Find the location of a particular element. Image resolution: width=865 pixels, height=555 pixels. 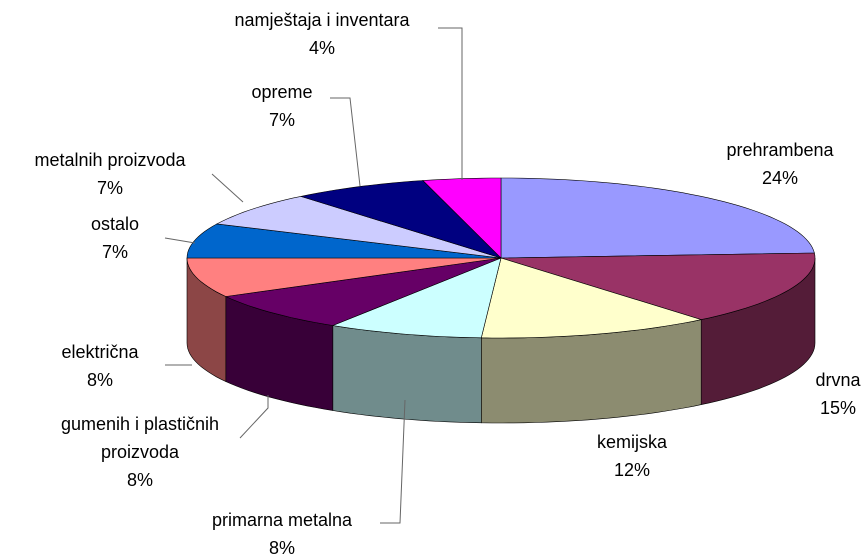

slice-side is located at coordinates (407, 374).